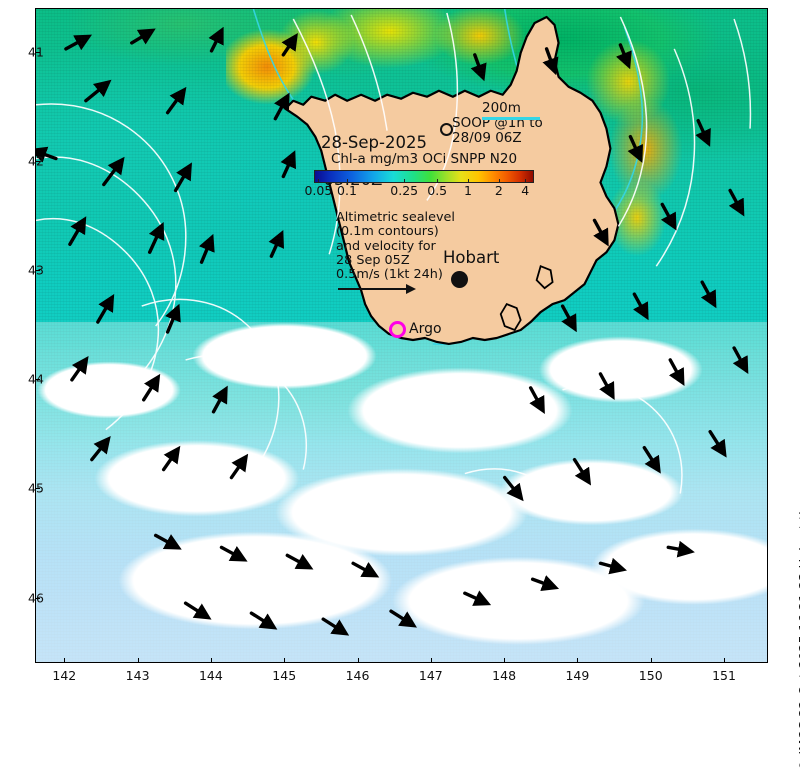  What do you see at coordinates (424, 176) in the screenshot?
I see `colorbar-gradient` at bounding box center [424, 176].